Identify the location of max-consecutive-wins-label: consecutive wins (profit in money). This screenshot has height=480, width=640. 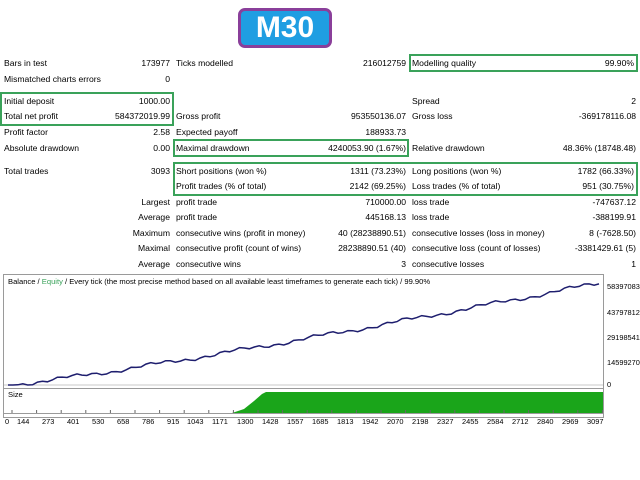
(241, 233).